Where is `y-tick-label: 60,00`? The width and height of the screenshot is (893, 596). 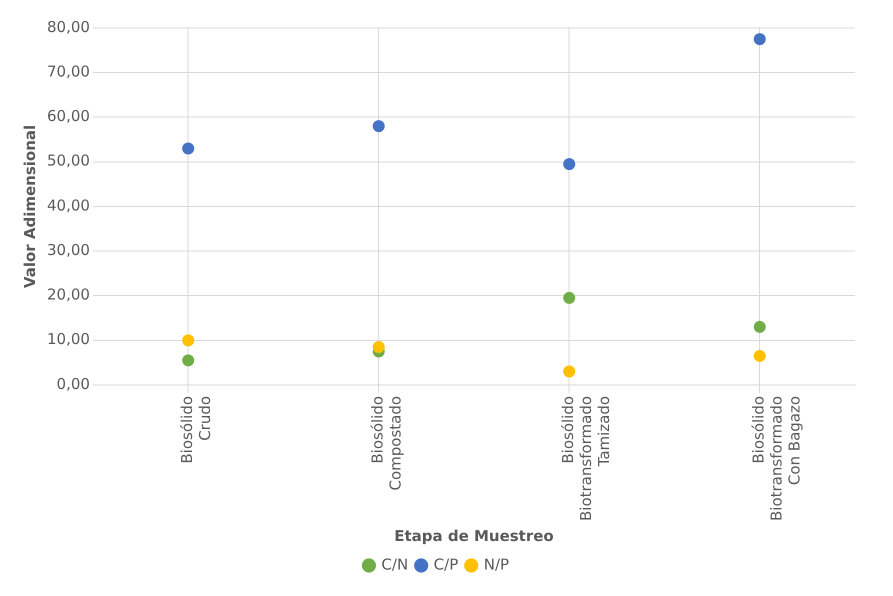
y-tick-label: 60,00 is located at coordinates (68, 116).